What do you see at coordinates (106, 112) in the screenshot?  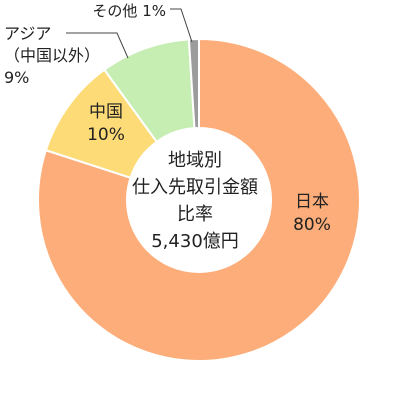 I see `slice-label-1: 中国` at bounding box center [106, 112].